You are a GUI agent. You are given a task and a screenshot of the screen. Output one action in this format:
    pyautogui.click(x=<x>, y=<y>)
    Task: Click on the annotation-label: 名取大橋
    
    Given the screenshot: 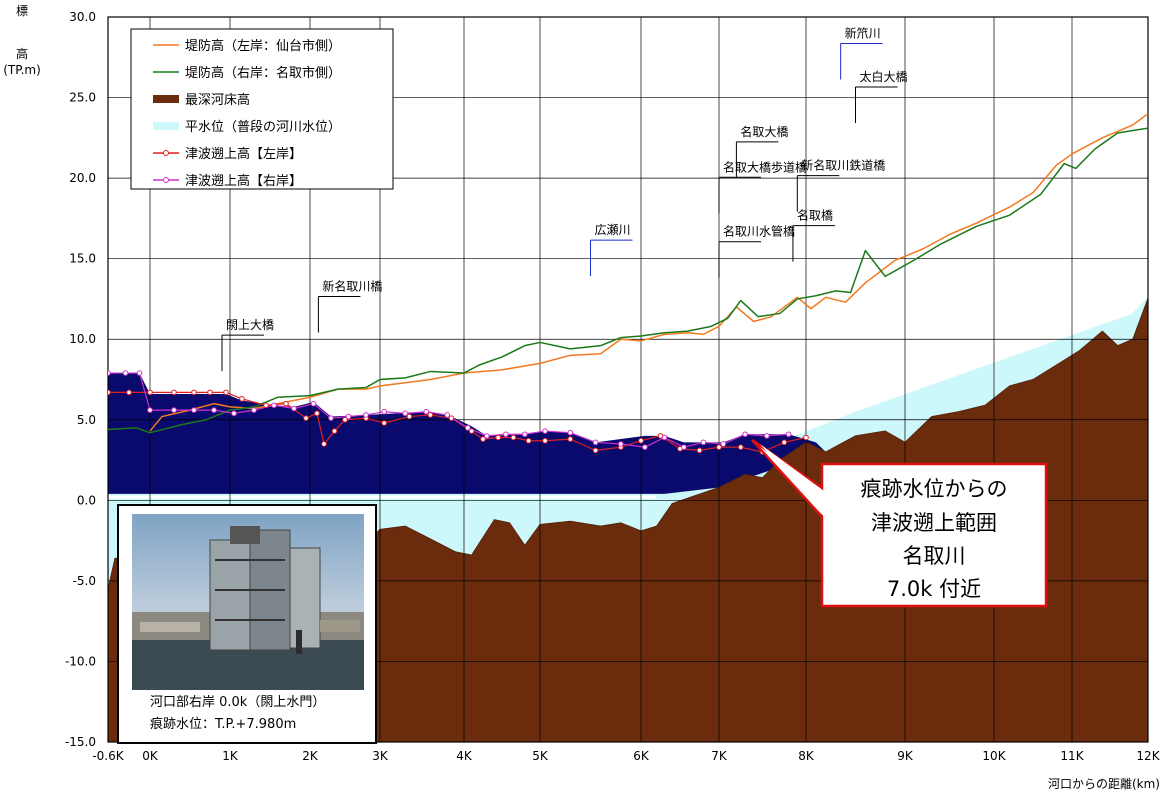 What is the action you would take?
    pyautogui.click(x=764, y=131)
    